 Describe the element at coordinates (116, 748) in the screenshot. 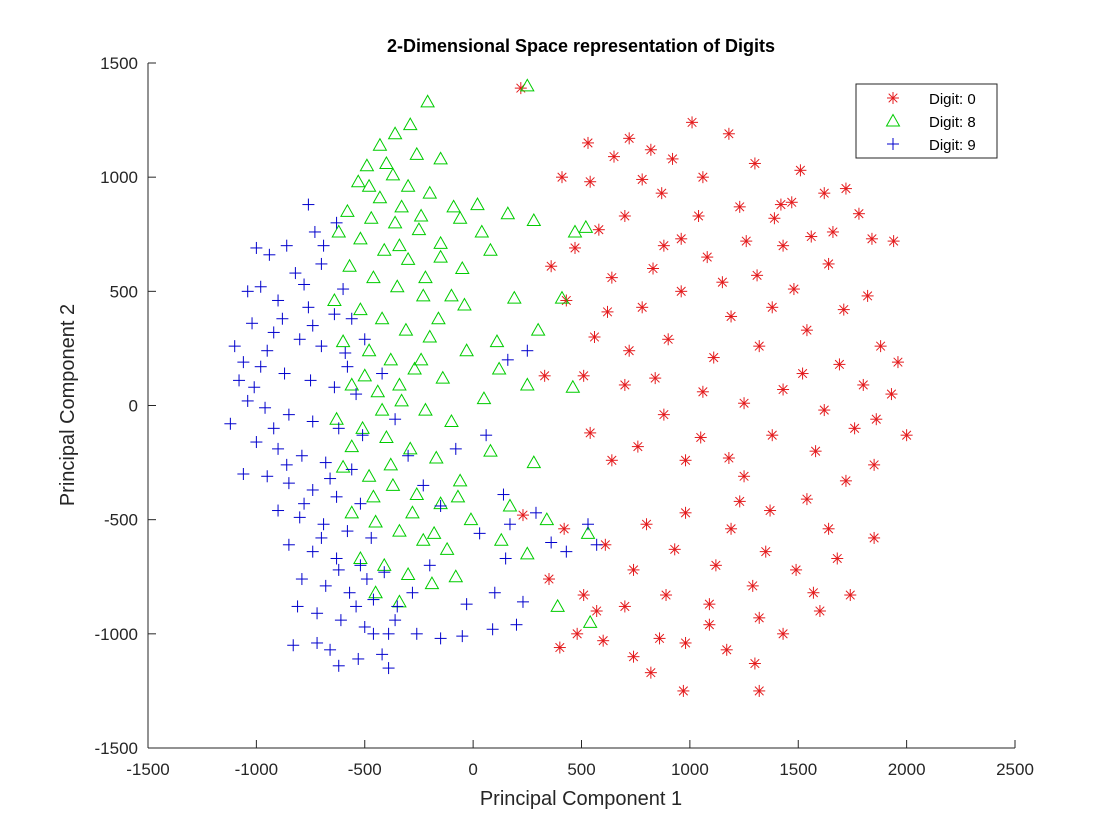

I see `y-tick-label: -1500` at that location.